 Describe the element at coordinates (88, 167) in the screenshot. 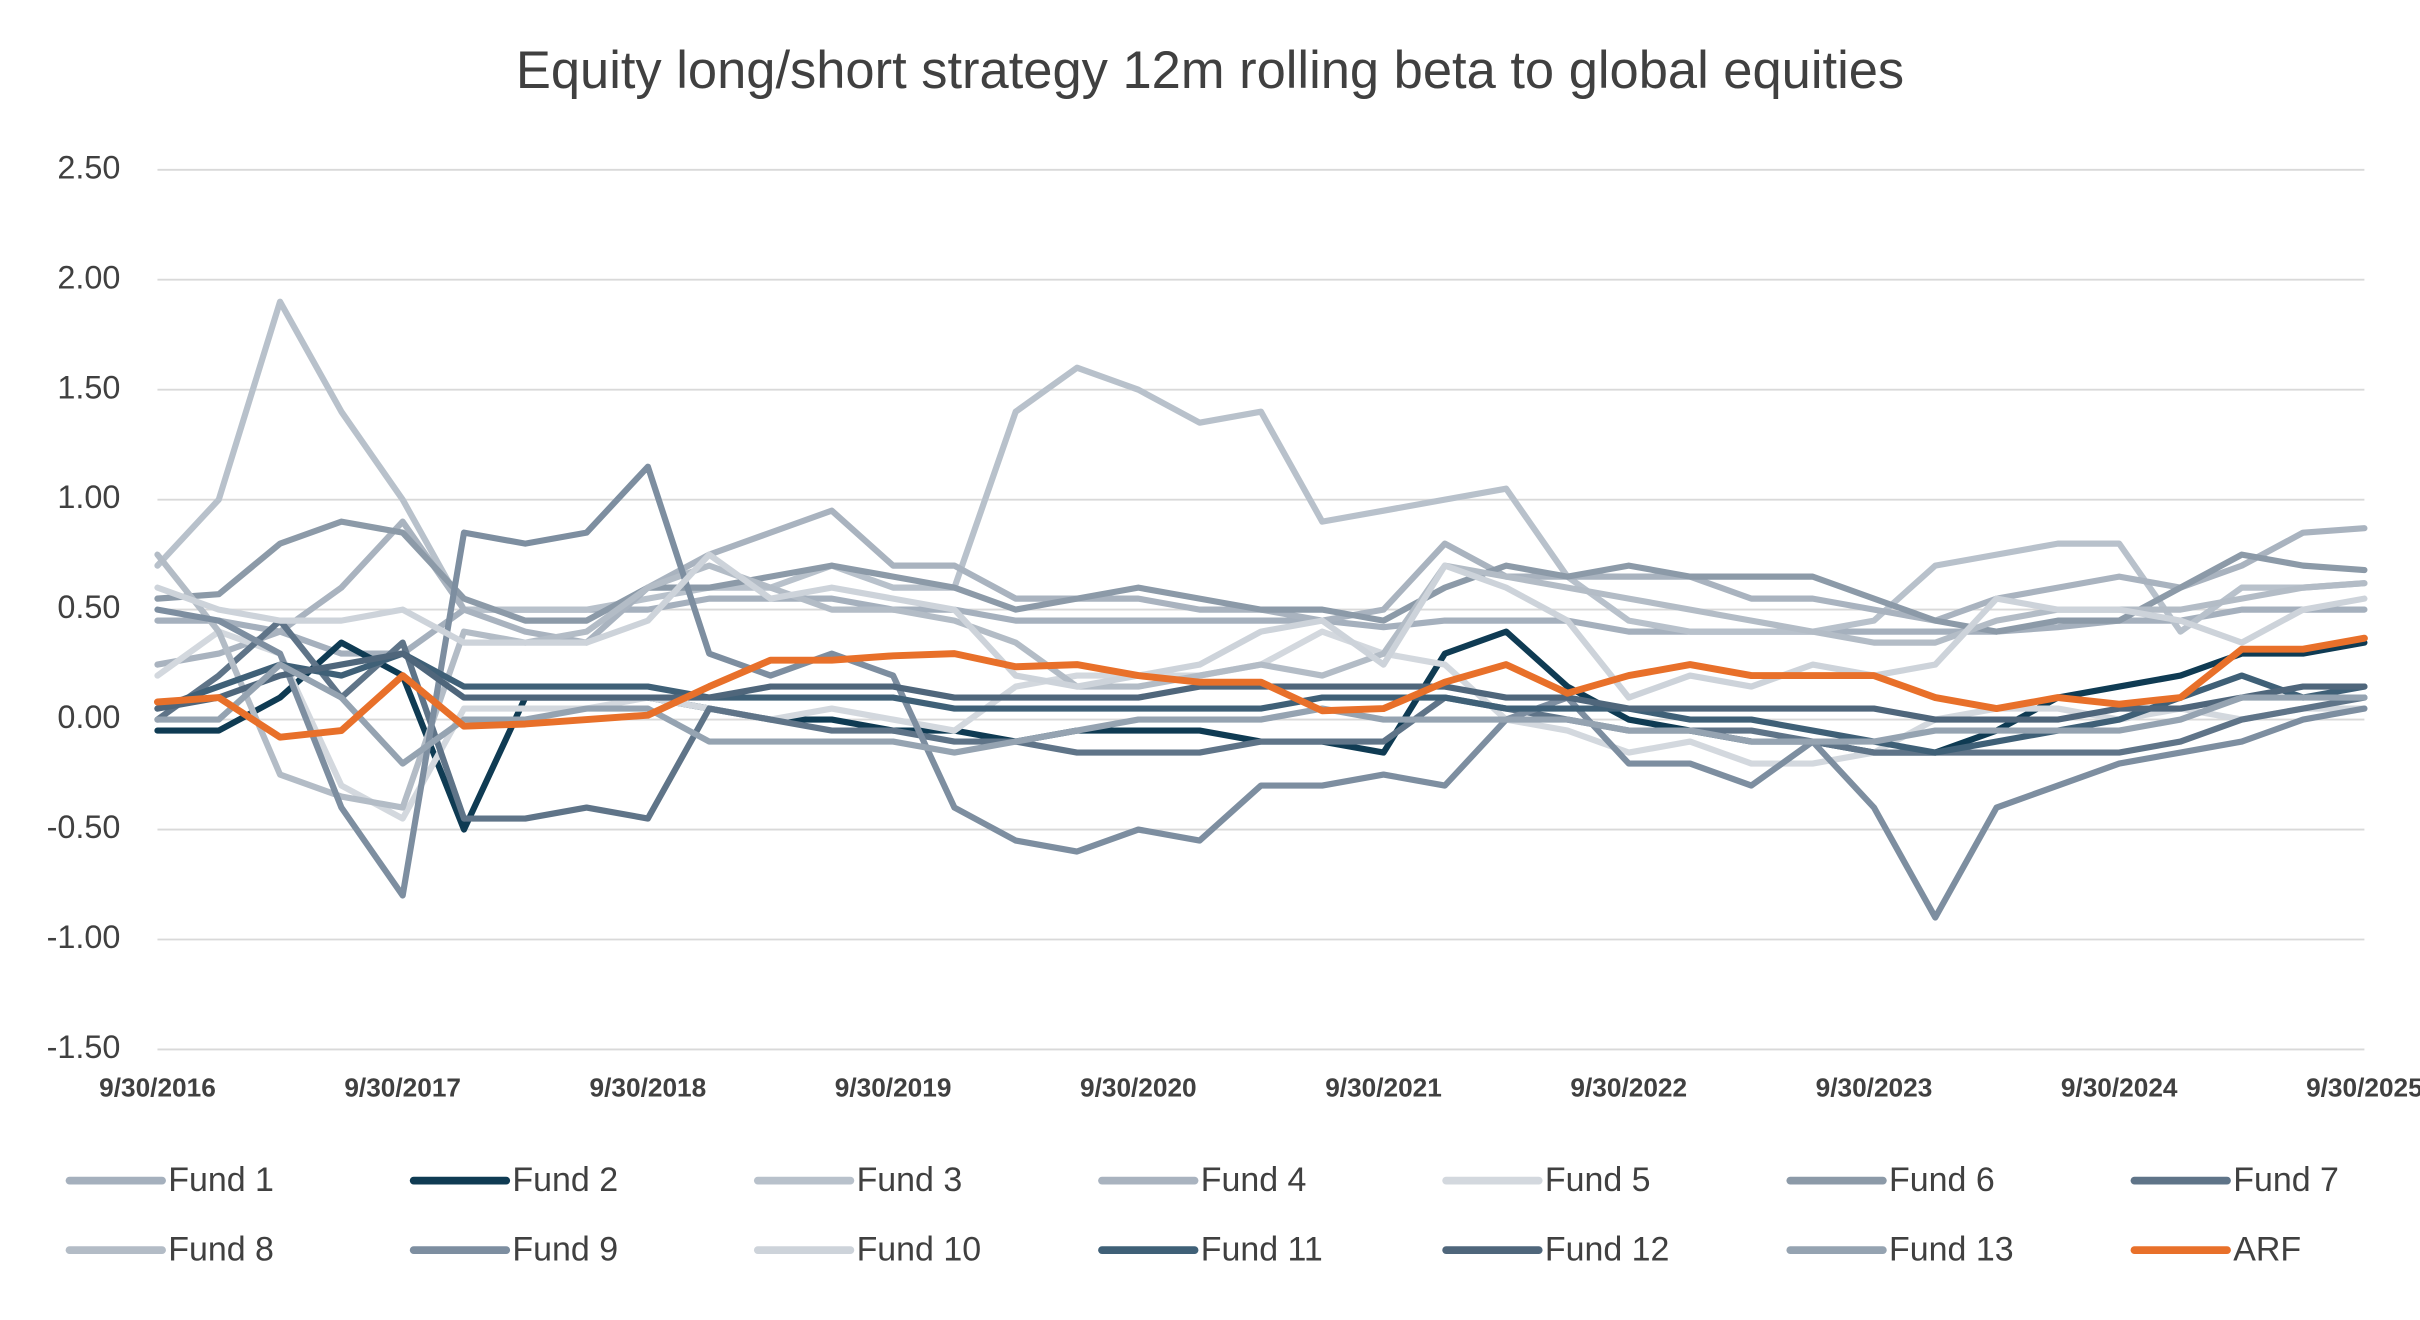

I see `y-tick-label: 2.50` at that location.